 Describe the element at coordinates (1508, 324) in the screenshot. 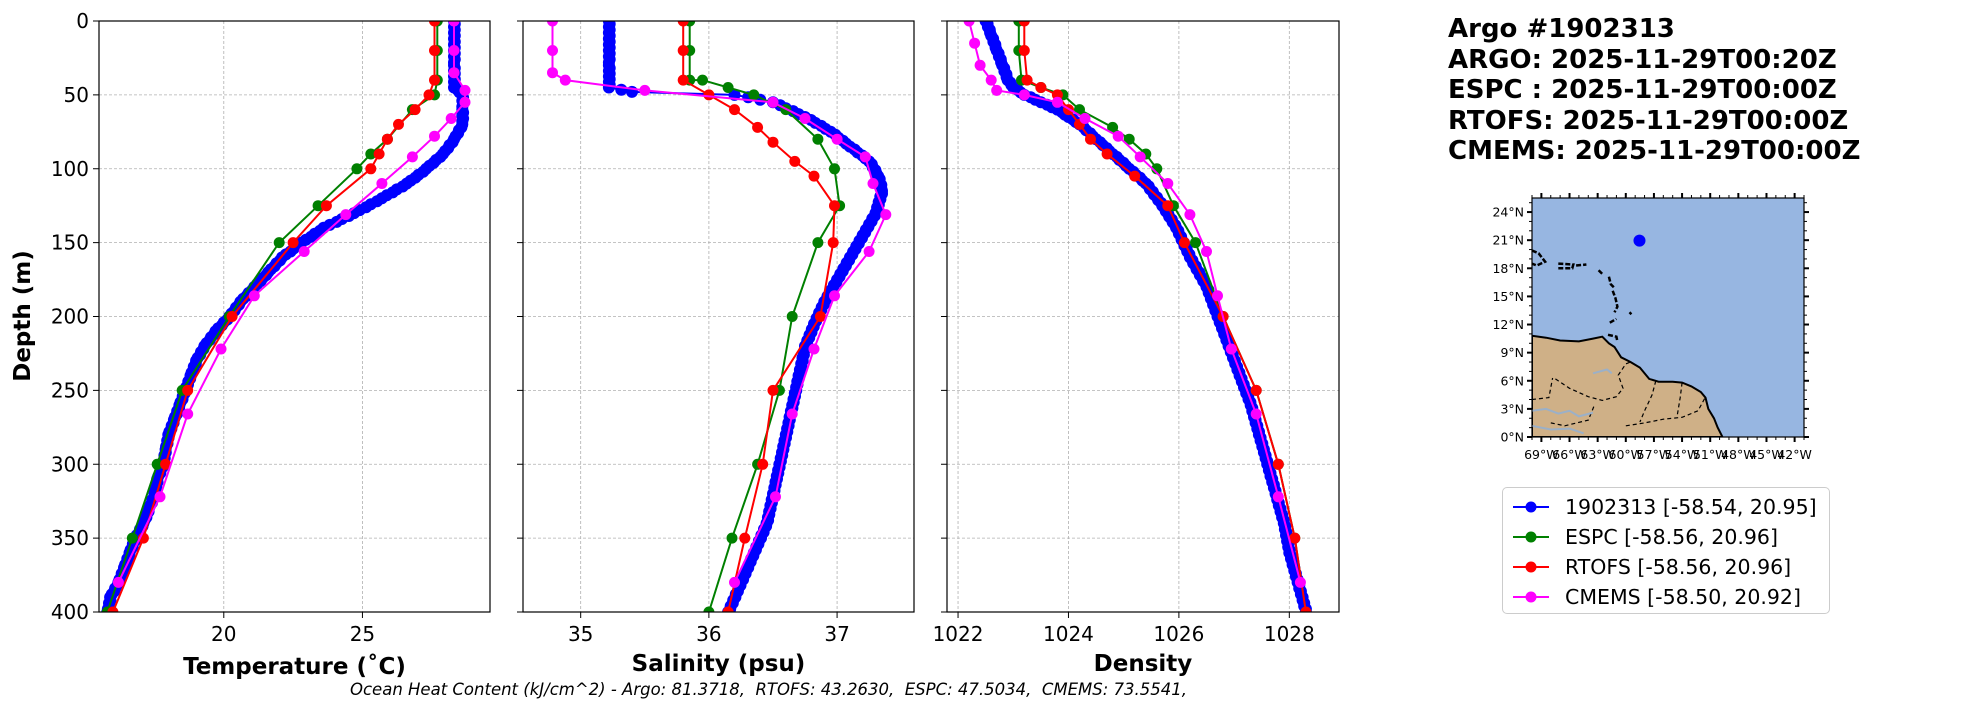

I see `map-lat-label: 12°N` at that location.